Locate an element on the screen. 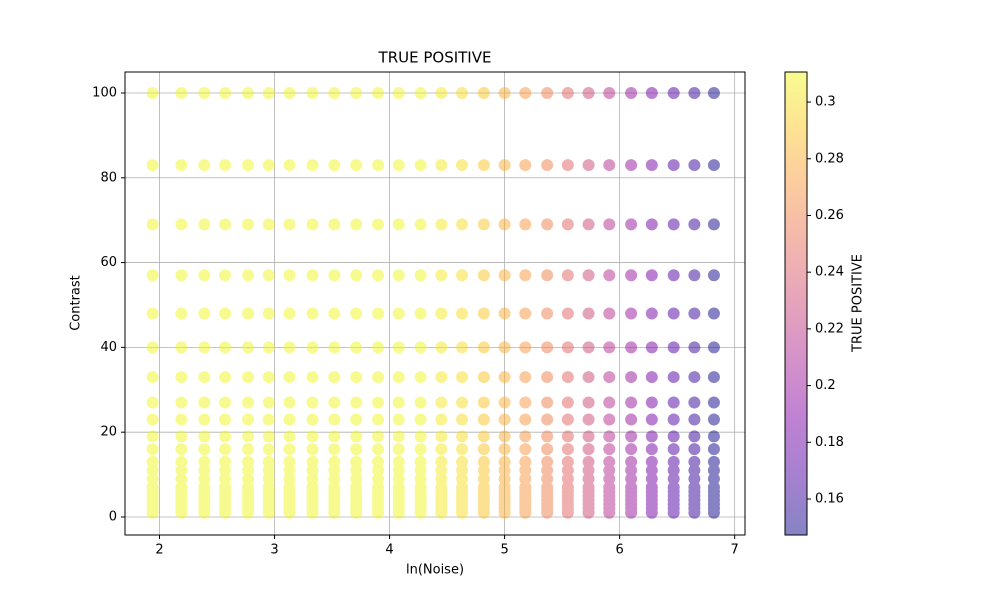  y-tick-label: 20 is located at coordinates (108, 432).